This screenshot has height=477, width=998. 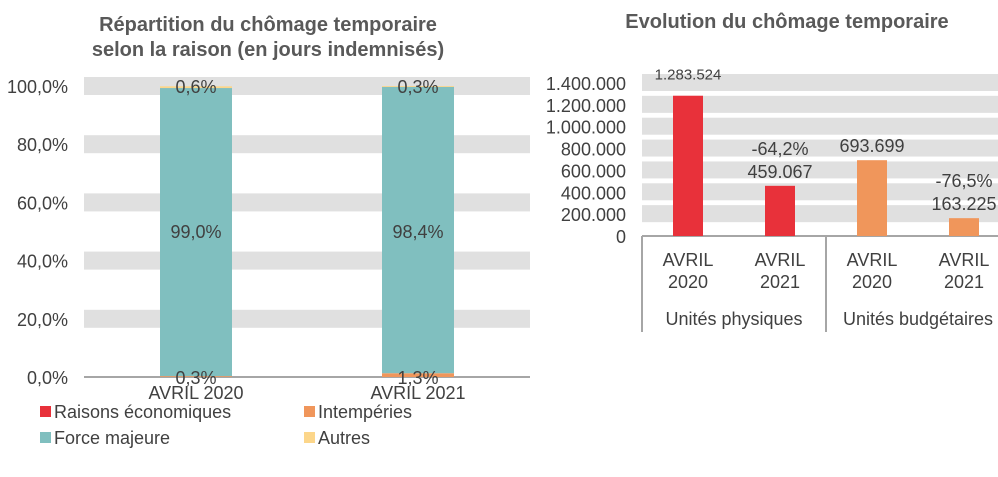 What do you see at coordinates (918, 319) in the screenshot?
I see `group-label: Unités budgétaires` at bounding box center [918, 319].